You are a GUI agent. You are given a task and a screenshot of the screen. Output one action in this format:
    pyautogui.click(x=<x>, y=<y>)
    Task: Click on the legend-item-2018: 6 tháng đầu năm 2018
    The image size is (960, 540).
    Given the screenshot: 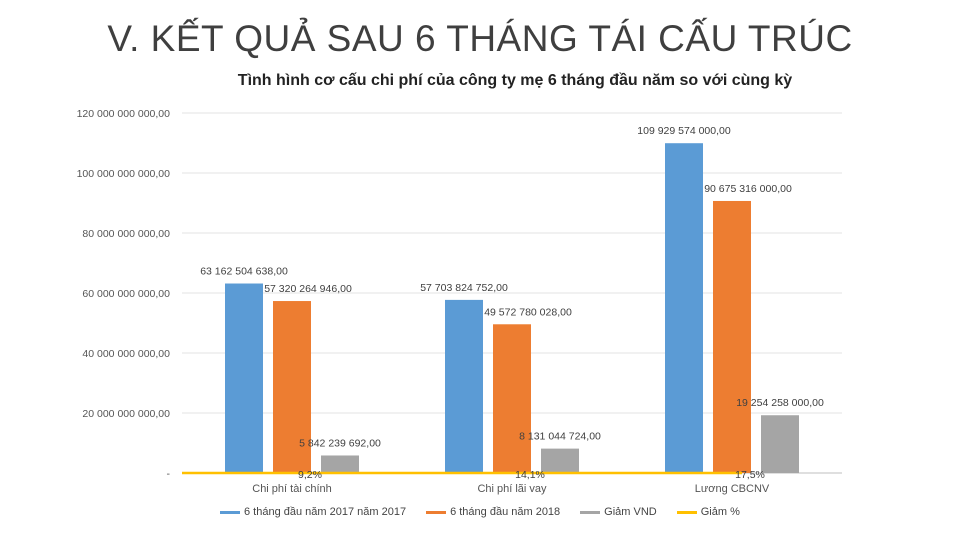 What is the action you would take?
    pyautogui.click(x=493, y=512)
    